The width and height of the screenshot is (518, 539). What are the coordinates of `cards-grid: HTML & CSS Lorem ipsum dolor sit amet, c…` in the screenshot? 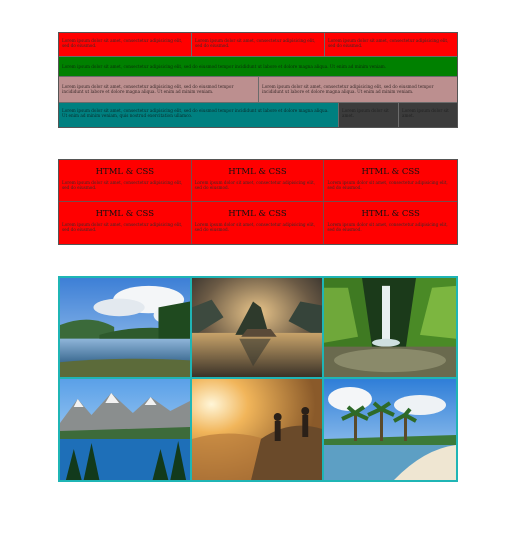 It's located at (258, 202).